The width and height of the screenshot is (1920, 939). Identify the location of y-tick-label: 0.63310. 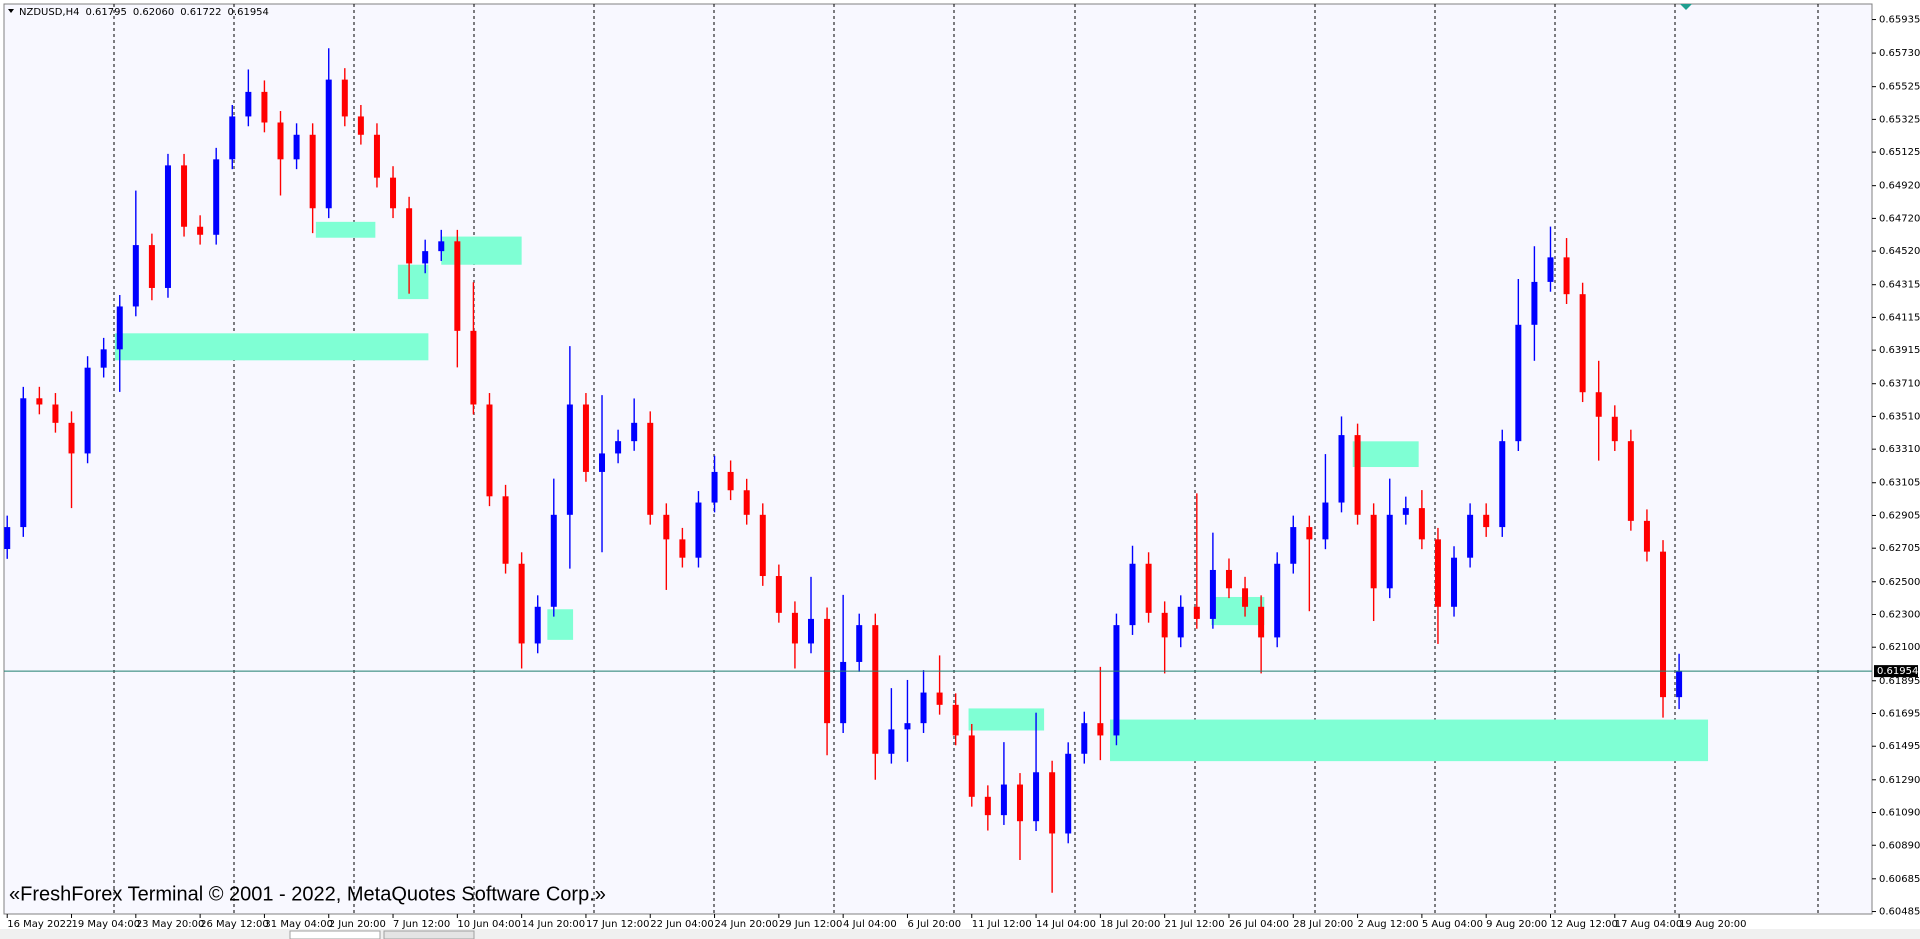
(1899, 449).